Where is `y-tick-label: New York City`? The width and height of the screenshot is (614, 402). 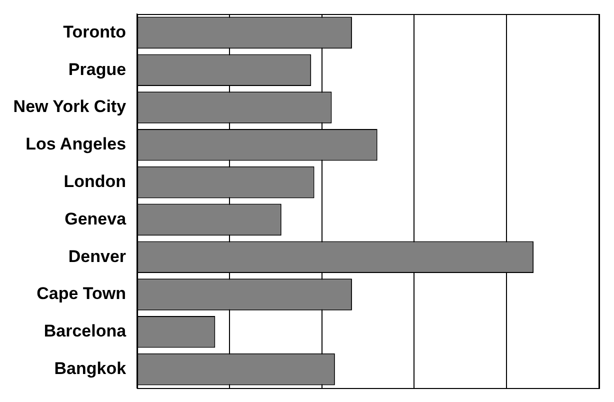 y-tick-label: New York City is located at coordinates (70, 106).